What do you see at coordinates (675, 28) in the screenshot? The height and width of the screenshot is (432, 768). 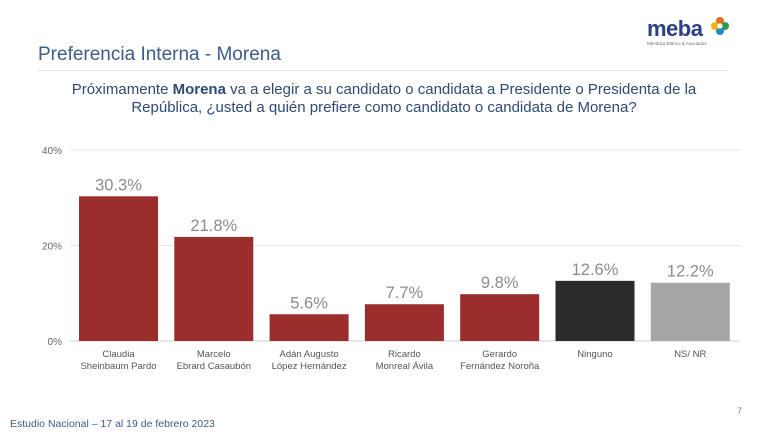 I see `logo-wordmark: meba` at bounding box center [675, 28].